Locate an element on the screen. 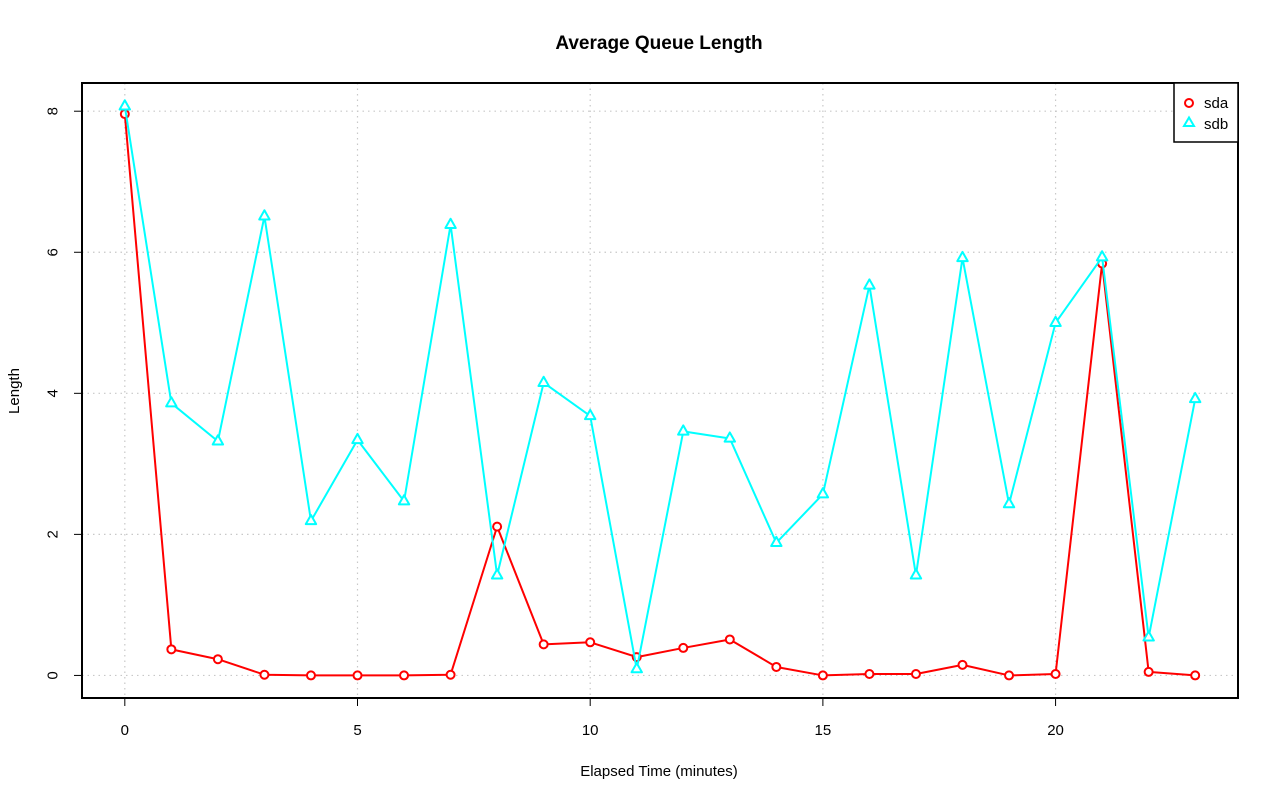 This screenshot has width=1280, height=801. y-axis-label: Length is located at coordinates (14, 391).